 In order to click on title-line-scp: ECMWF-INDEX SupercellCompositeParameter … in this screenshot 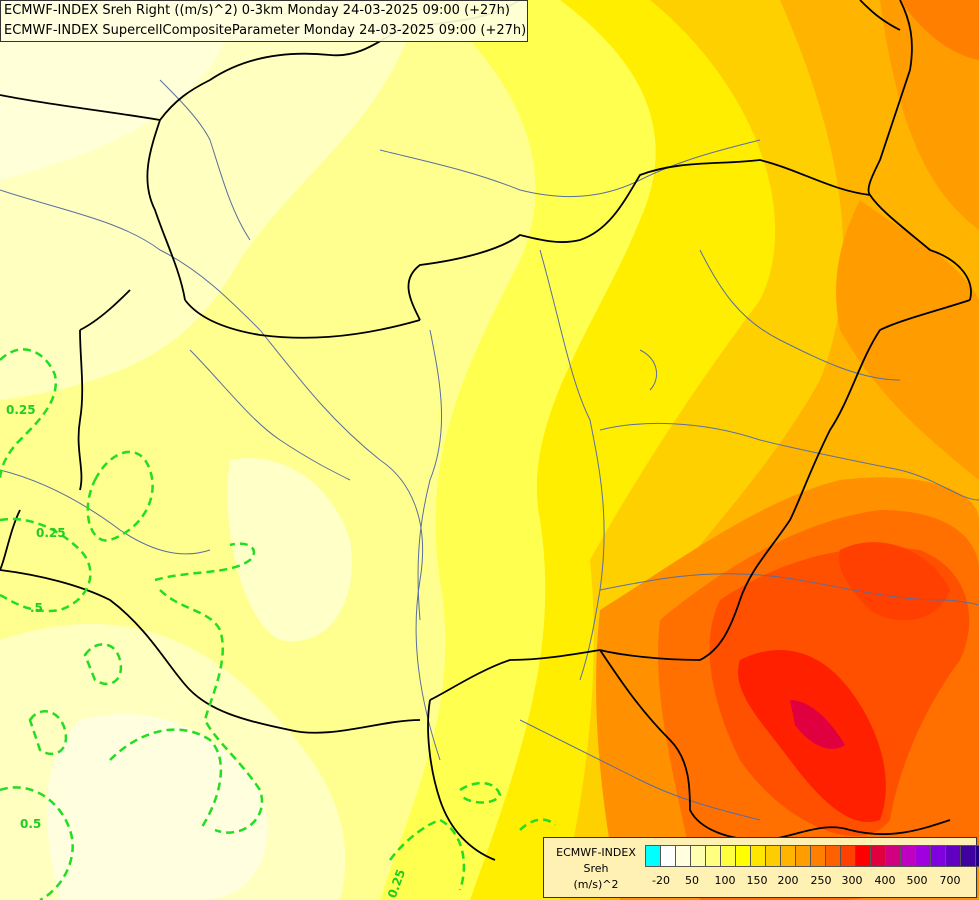, I will do `click(265, 30)`.